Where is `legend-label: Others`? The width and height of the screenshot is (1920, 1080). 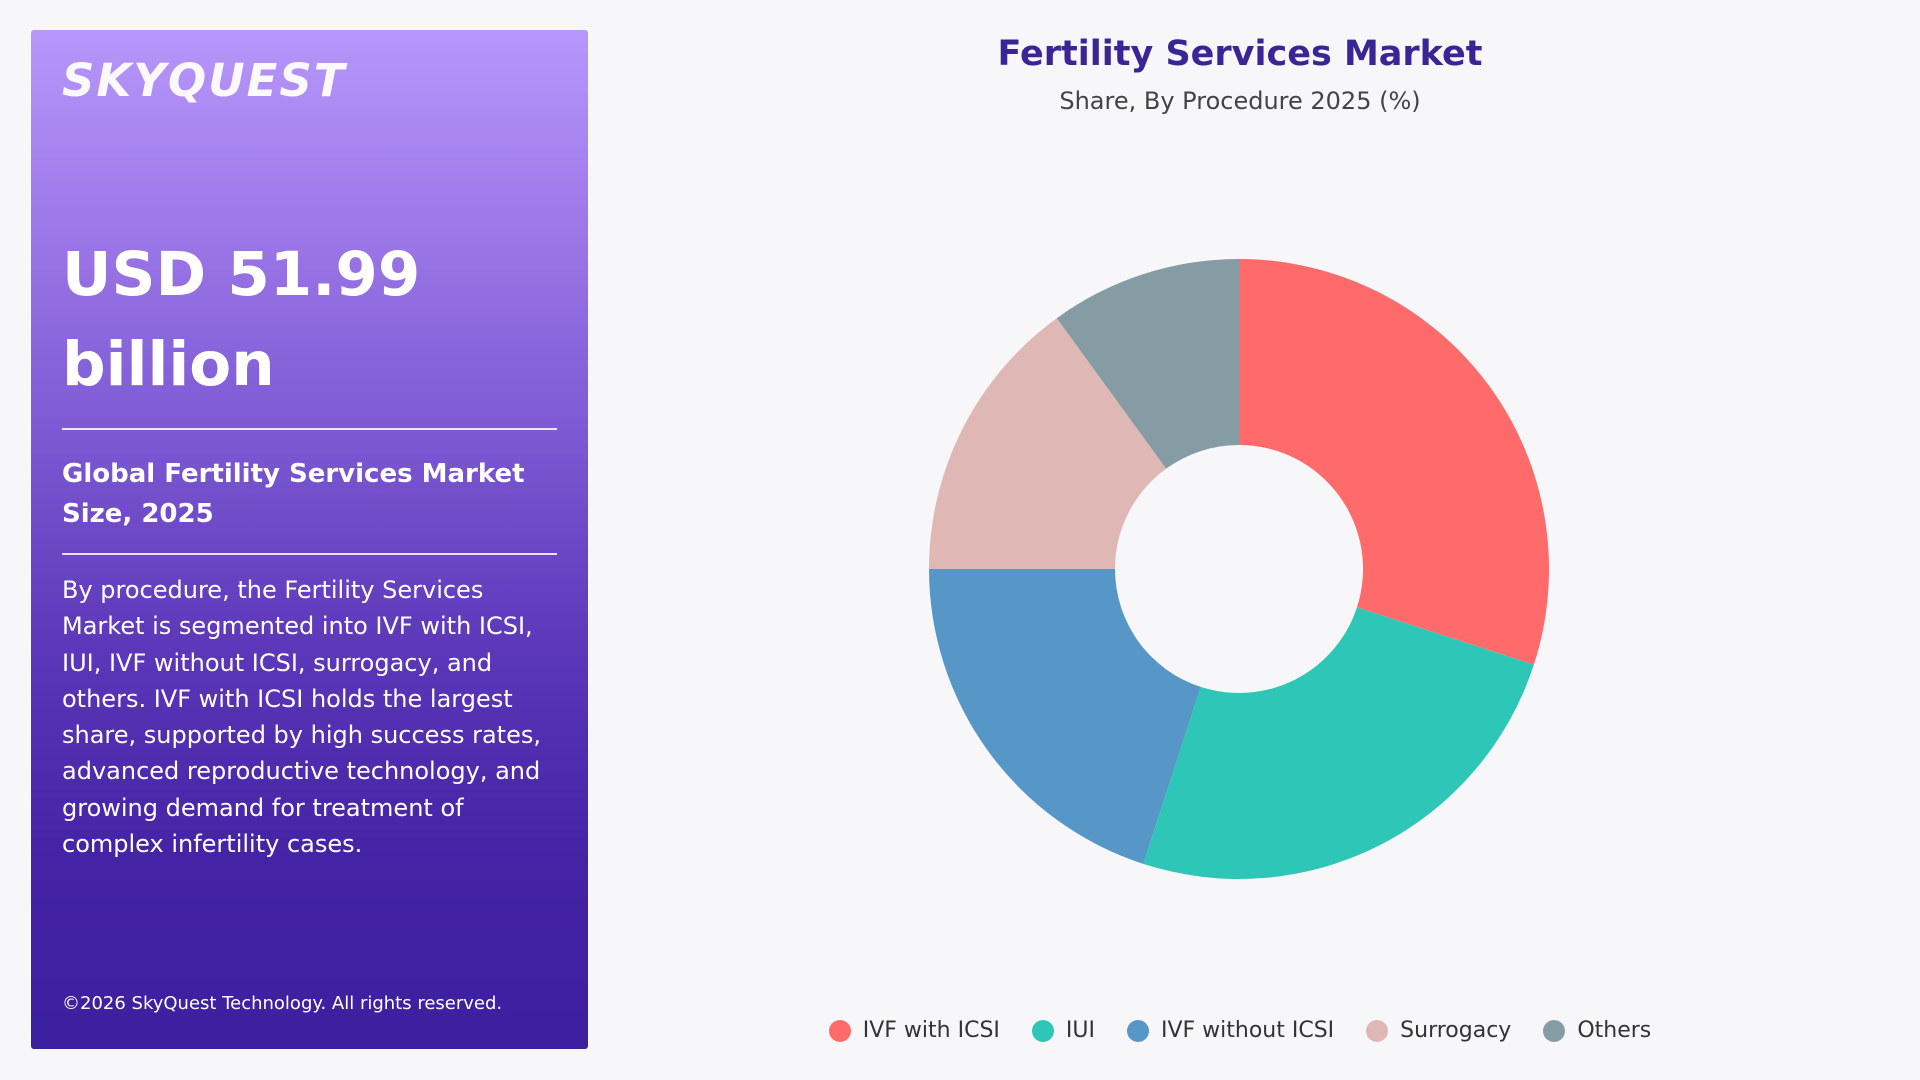 legend-label: Others is located at coordinates (1614, 1030).